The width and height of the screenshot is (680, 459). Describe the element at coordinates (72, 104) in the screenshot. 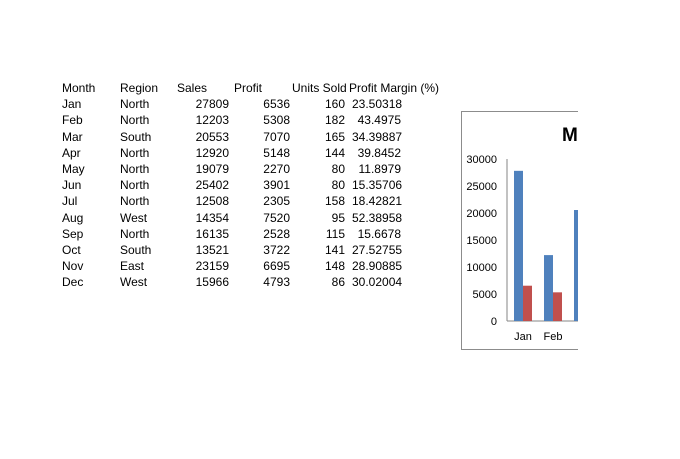

I see `cell-month: Jan` at that location.